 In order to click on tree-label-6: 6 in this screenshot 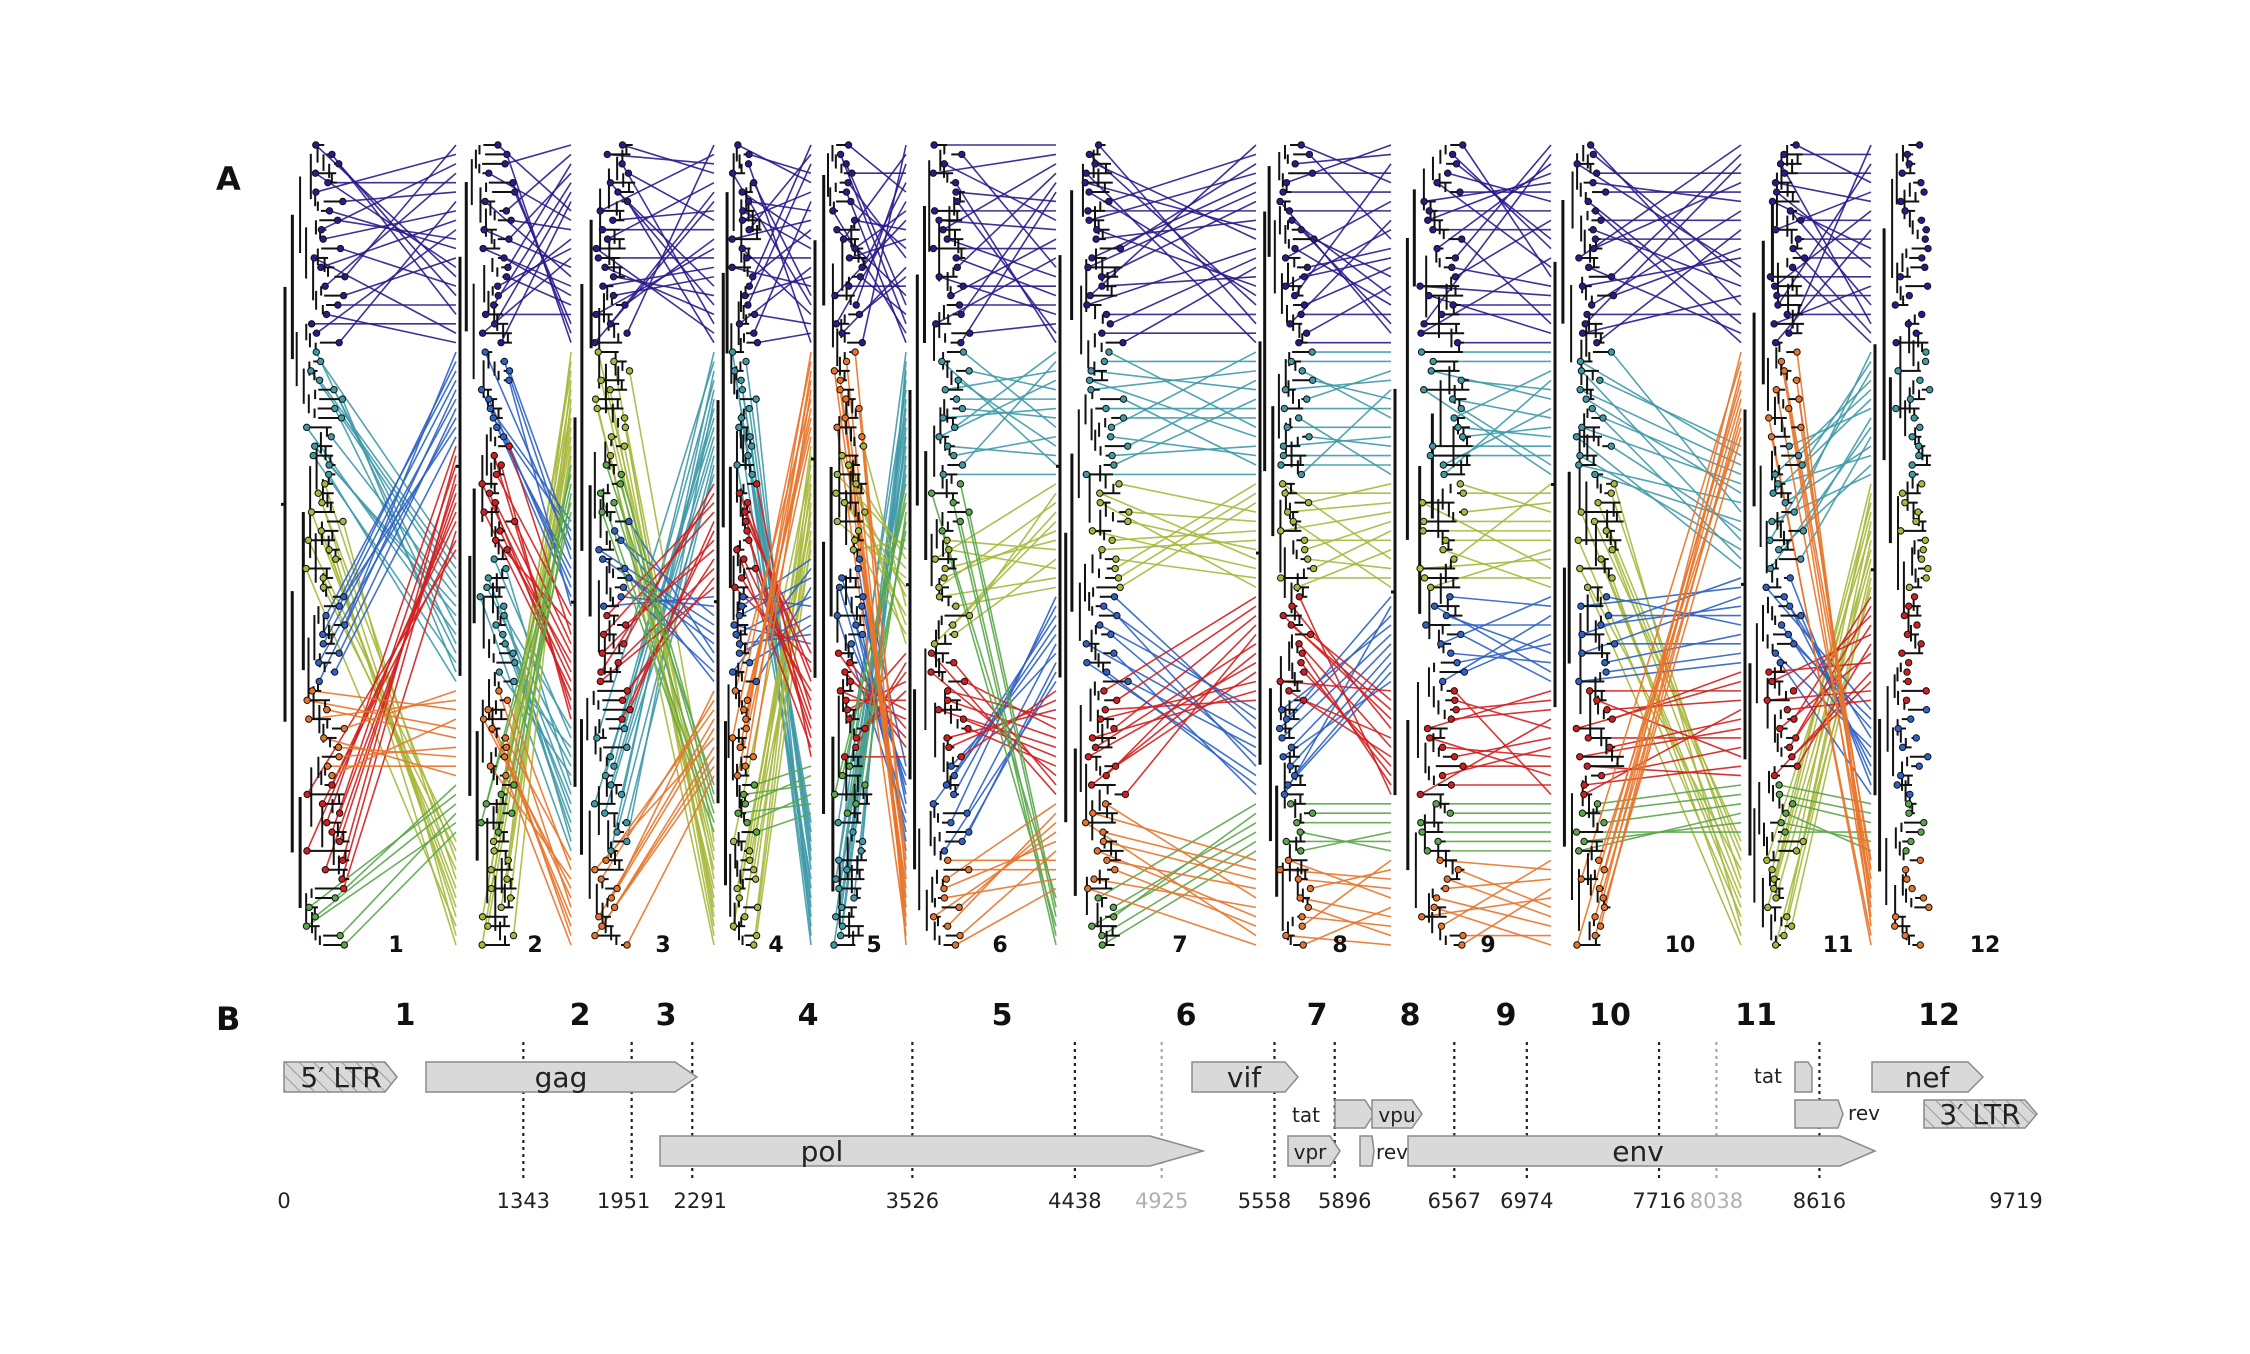, I will do `click(999, 945)`.